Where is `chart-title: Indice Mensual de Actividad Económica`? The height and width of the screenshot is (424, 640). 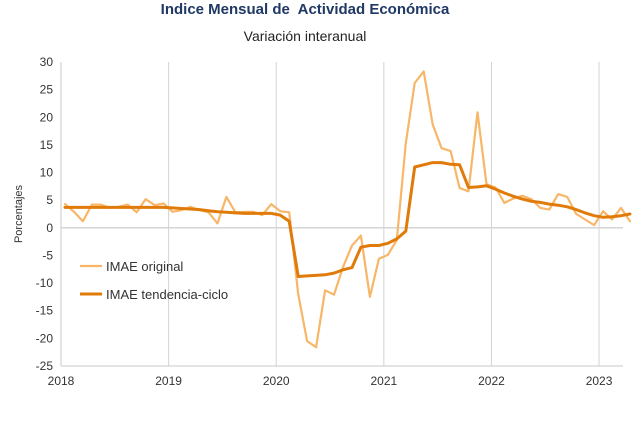 chart-title: Indice Mensual de Actividad Económica is located at coordinates (305, 9).